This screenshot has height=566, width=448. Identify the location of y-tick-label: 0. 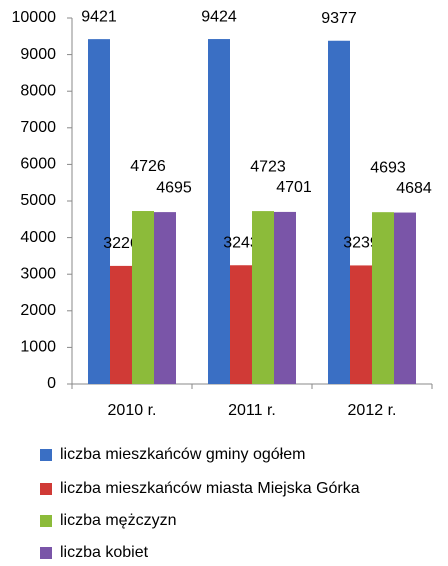
(51, 383).